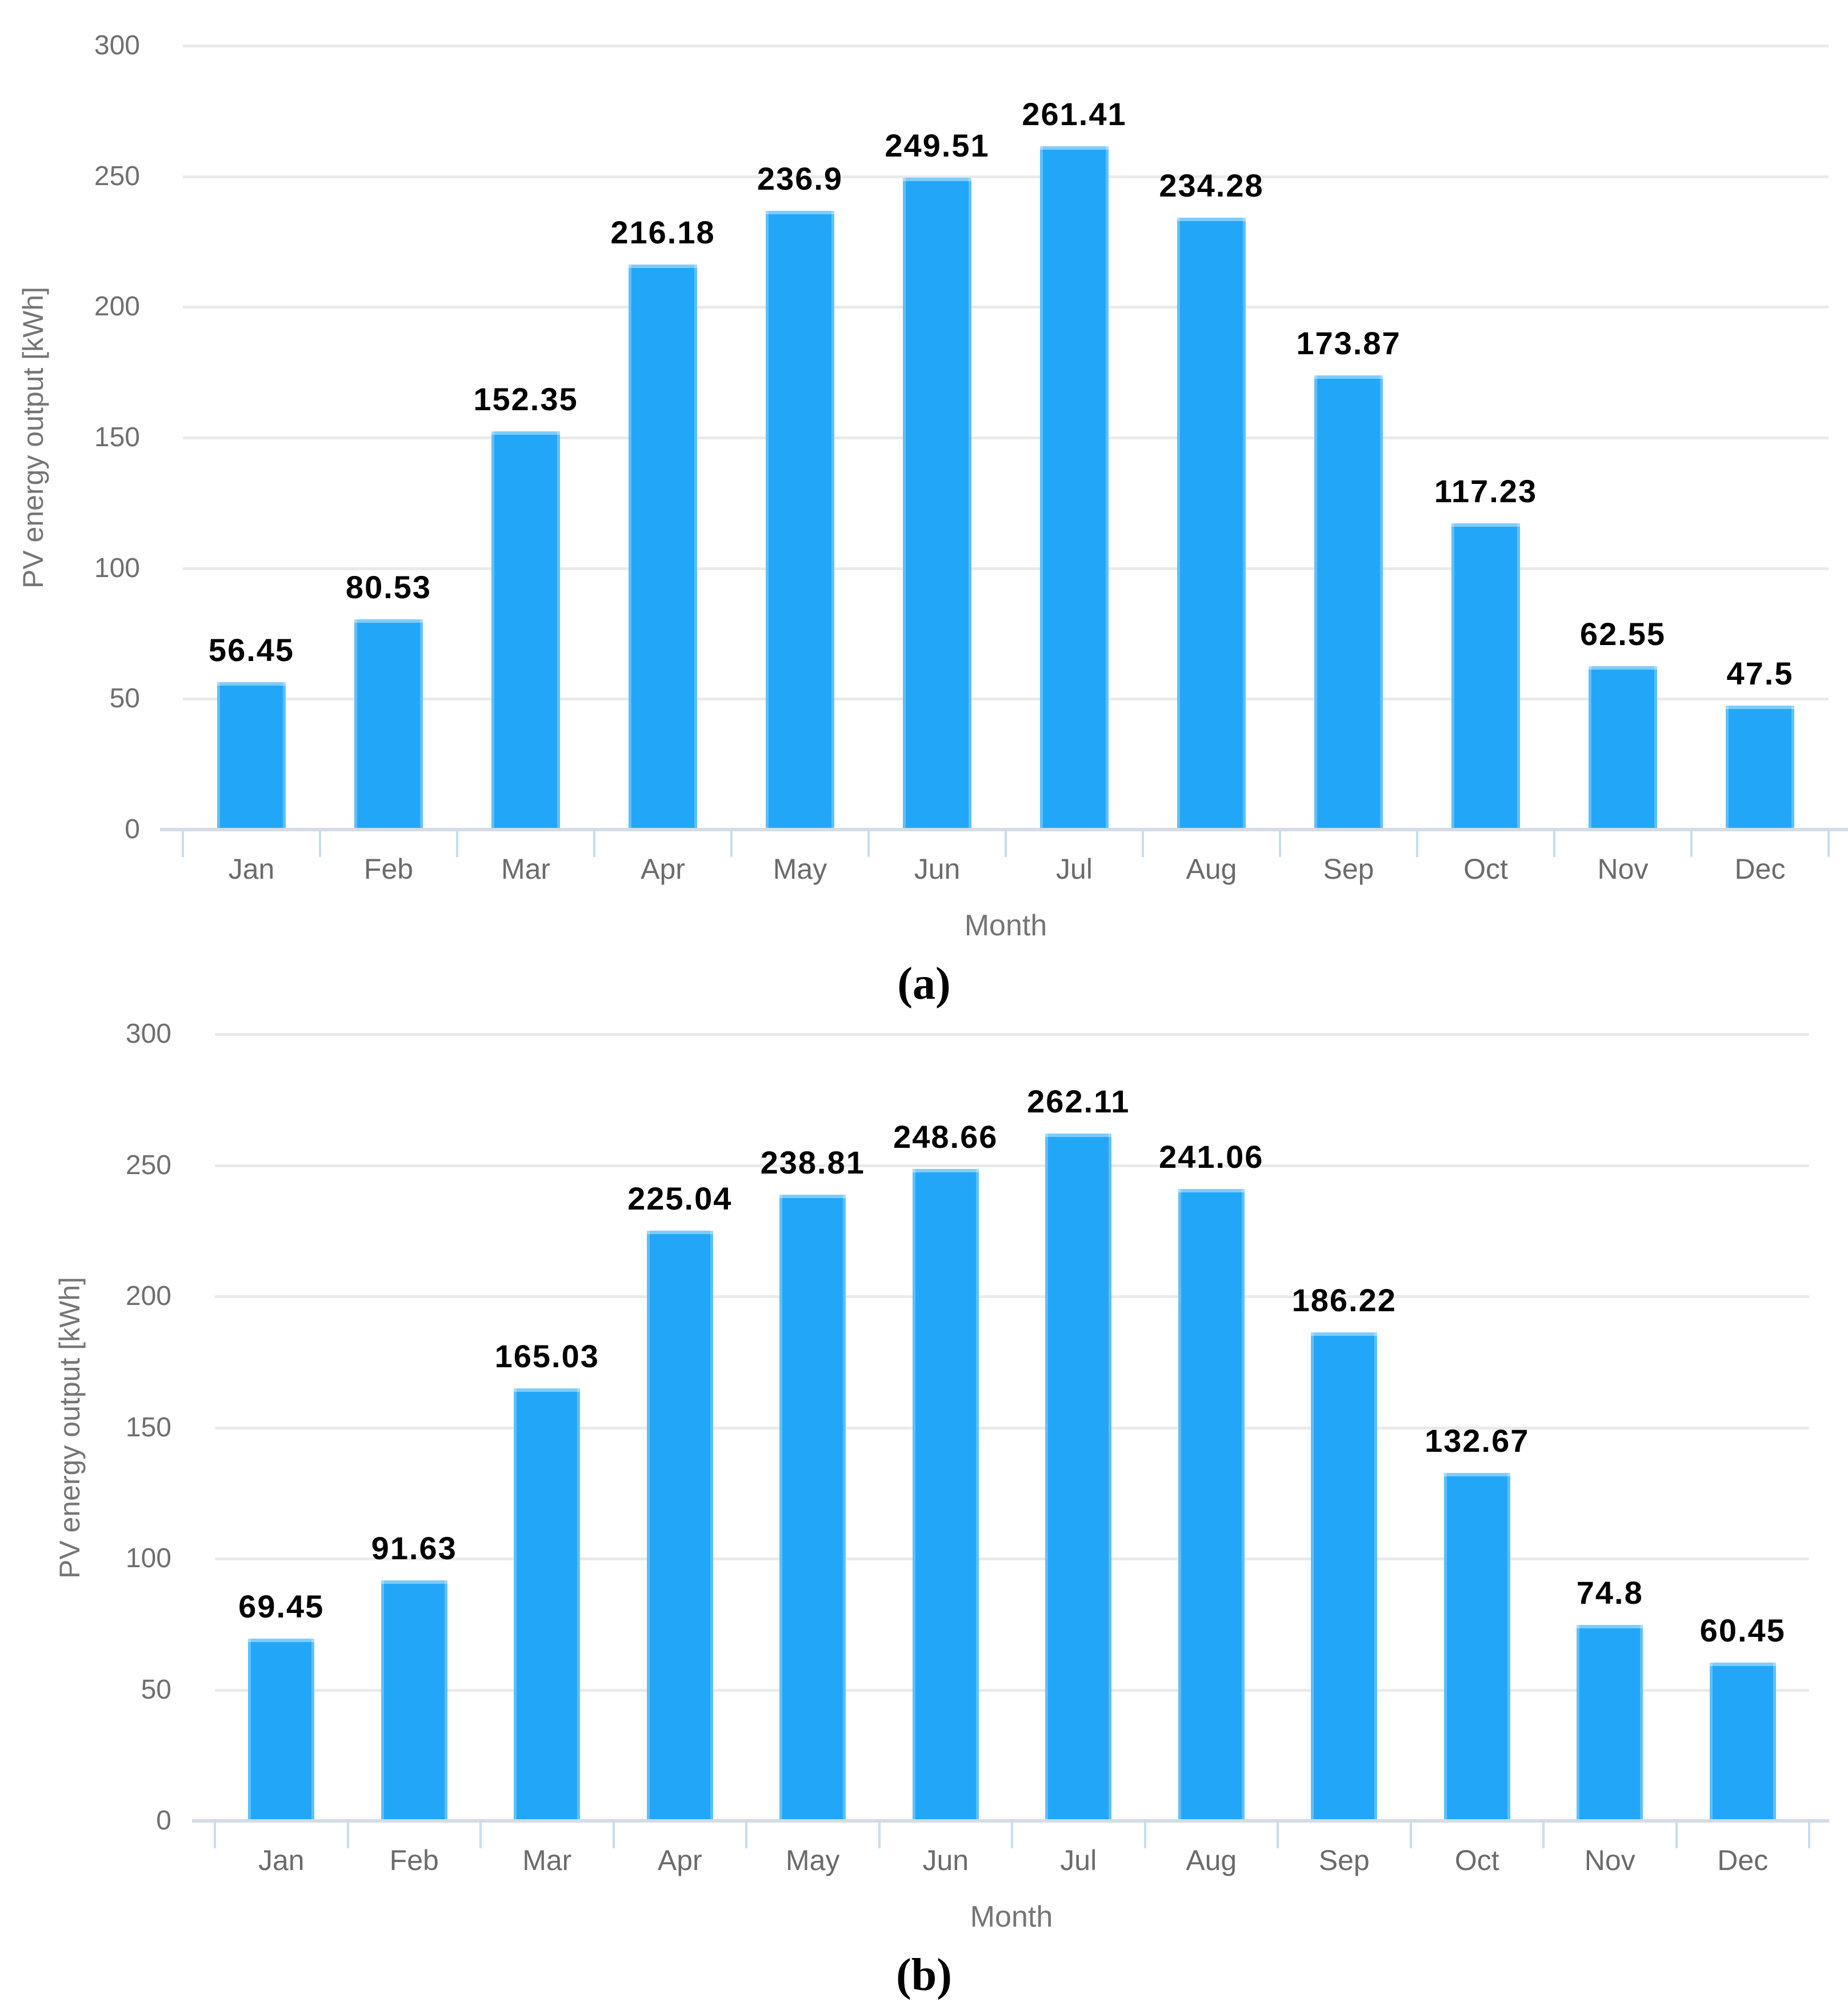 This screenshot has height=2014, width=1848. What do you see at coordinates (414, 1860) in the screenshot?
I see `x-category-label-feb-b: Feb` at bounding box center [414, 1860].